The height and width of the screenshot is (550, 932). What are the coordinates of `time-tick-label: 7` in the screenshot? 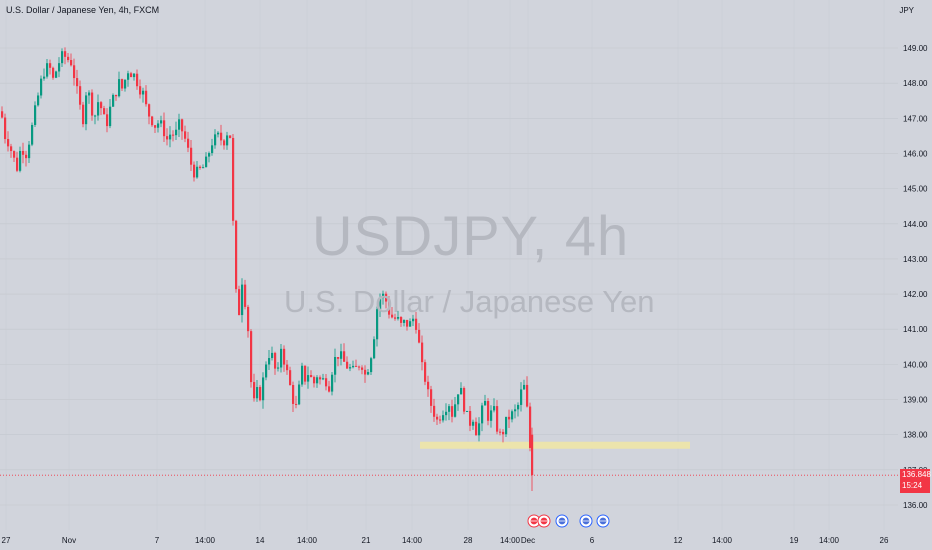 It's located at (157, 540).